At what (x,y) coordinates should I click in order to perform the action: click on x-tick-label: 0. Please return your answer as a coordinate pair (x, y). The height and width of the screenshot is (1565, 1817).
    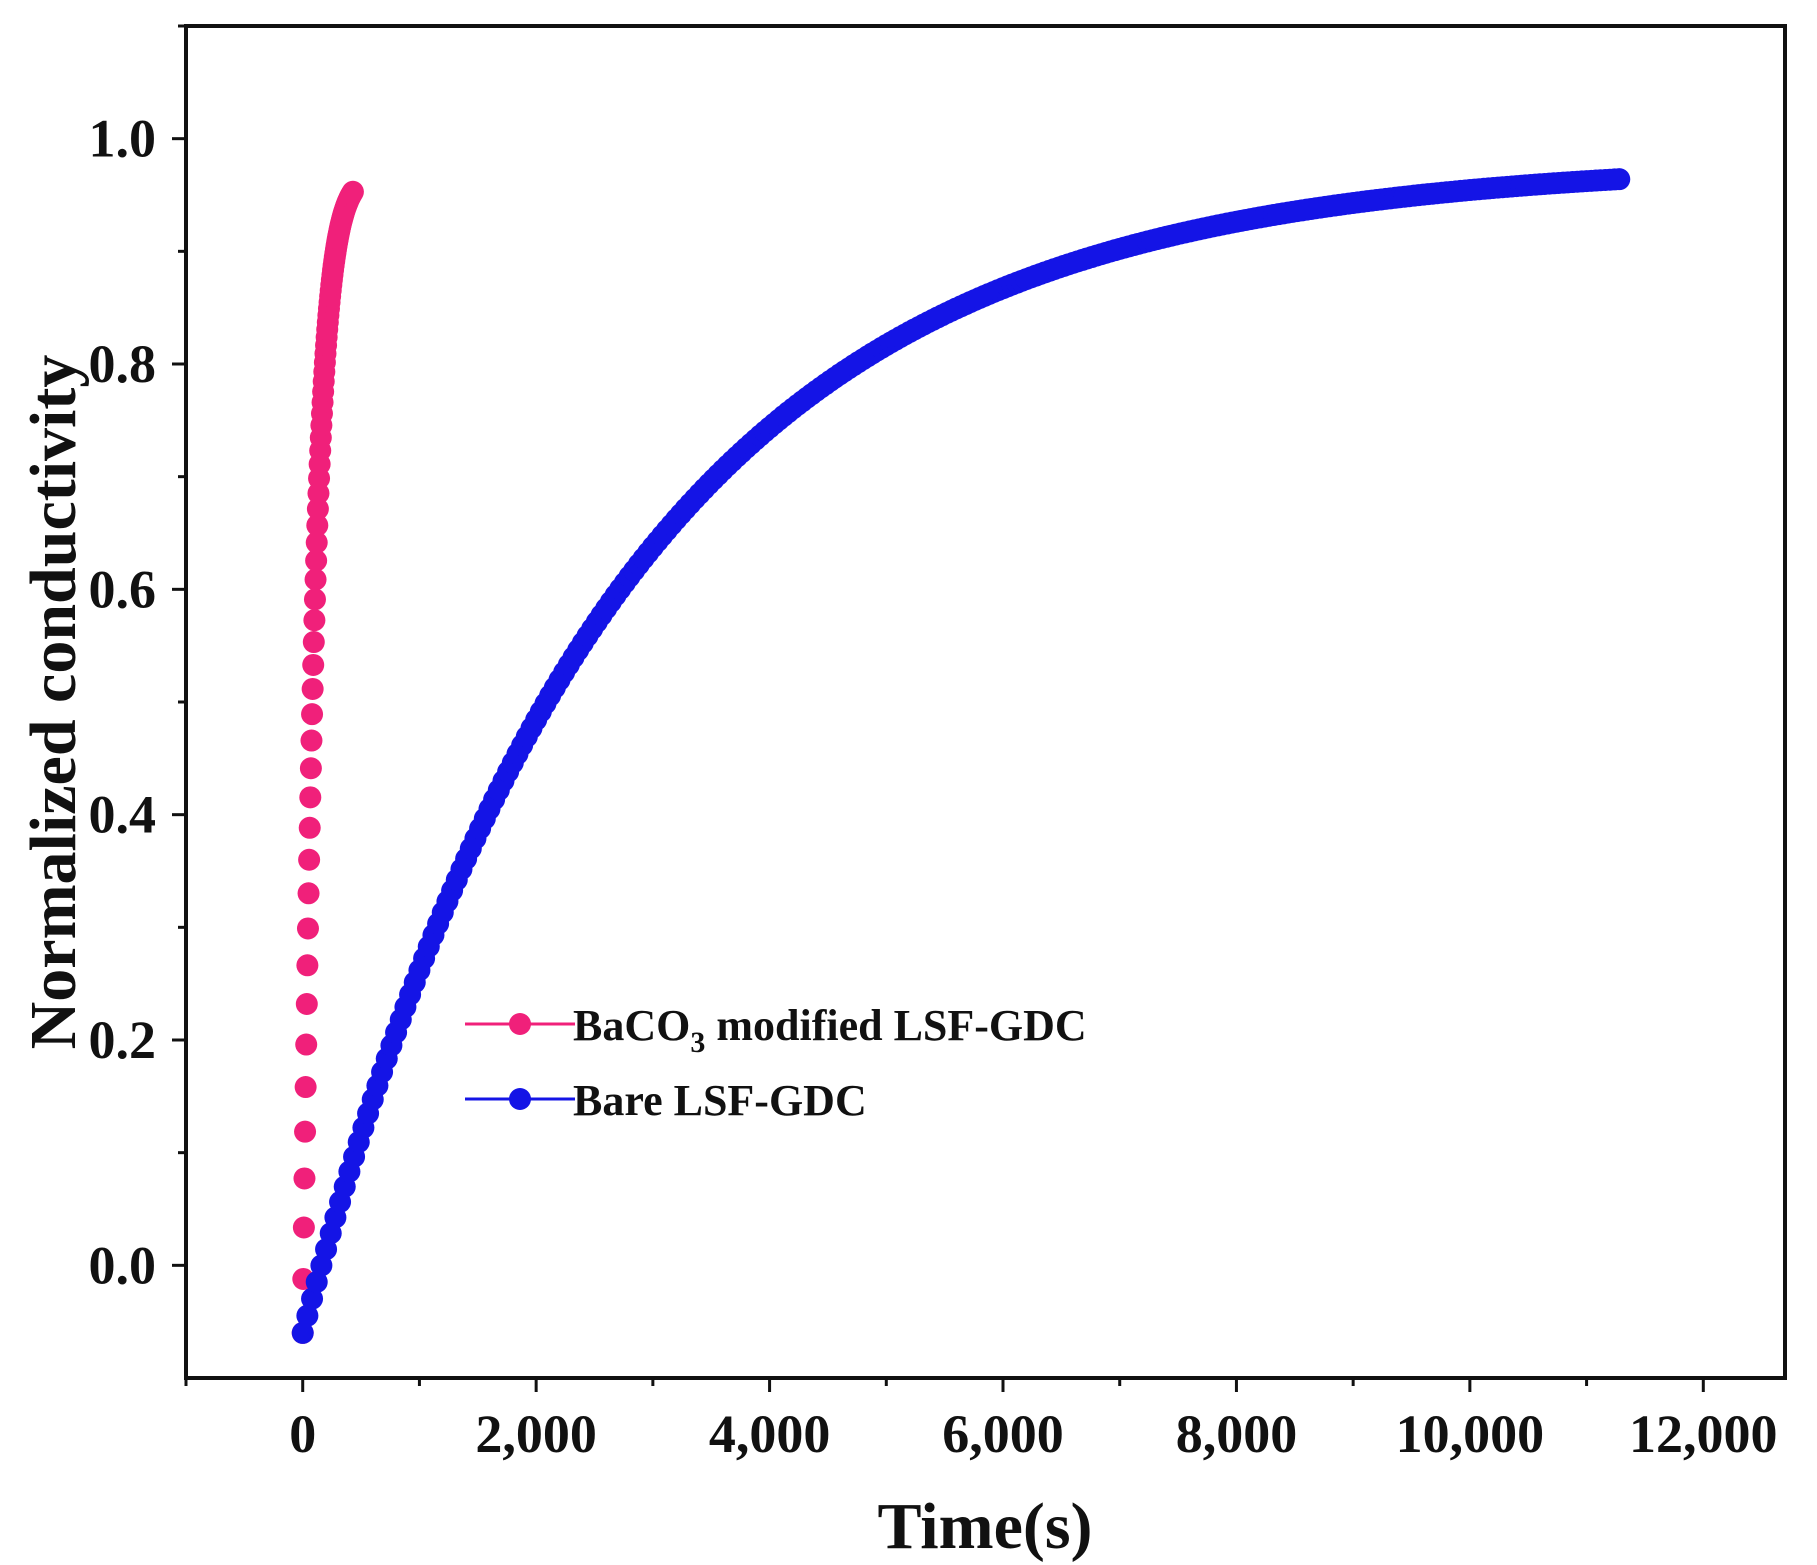
    Looking at the image, I should click on (302, 1434).